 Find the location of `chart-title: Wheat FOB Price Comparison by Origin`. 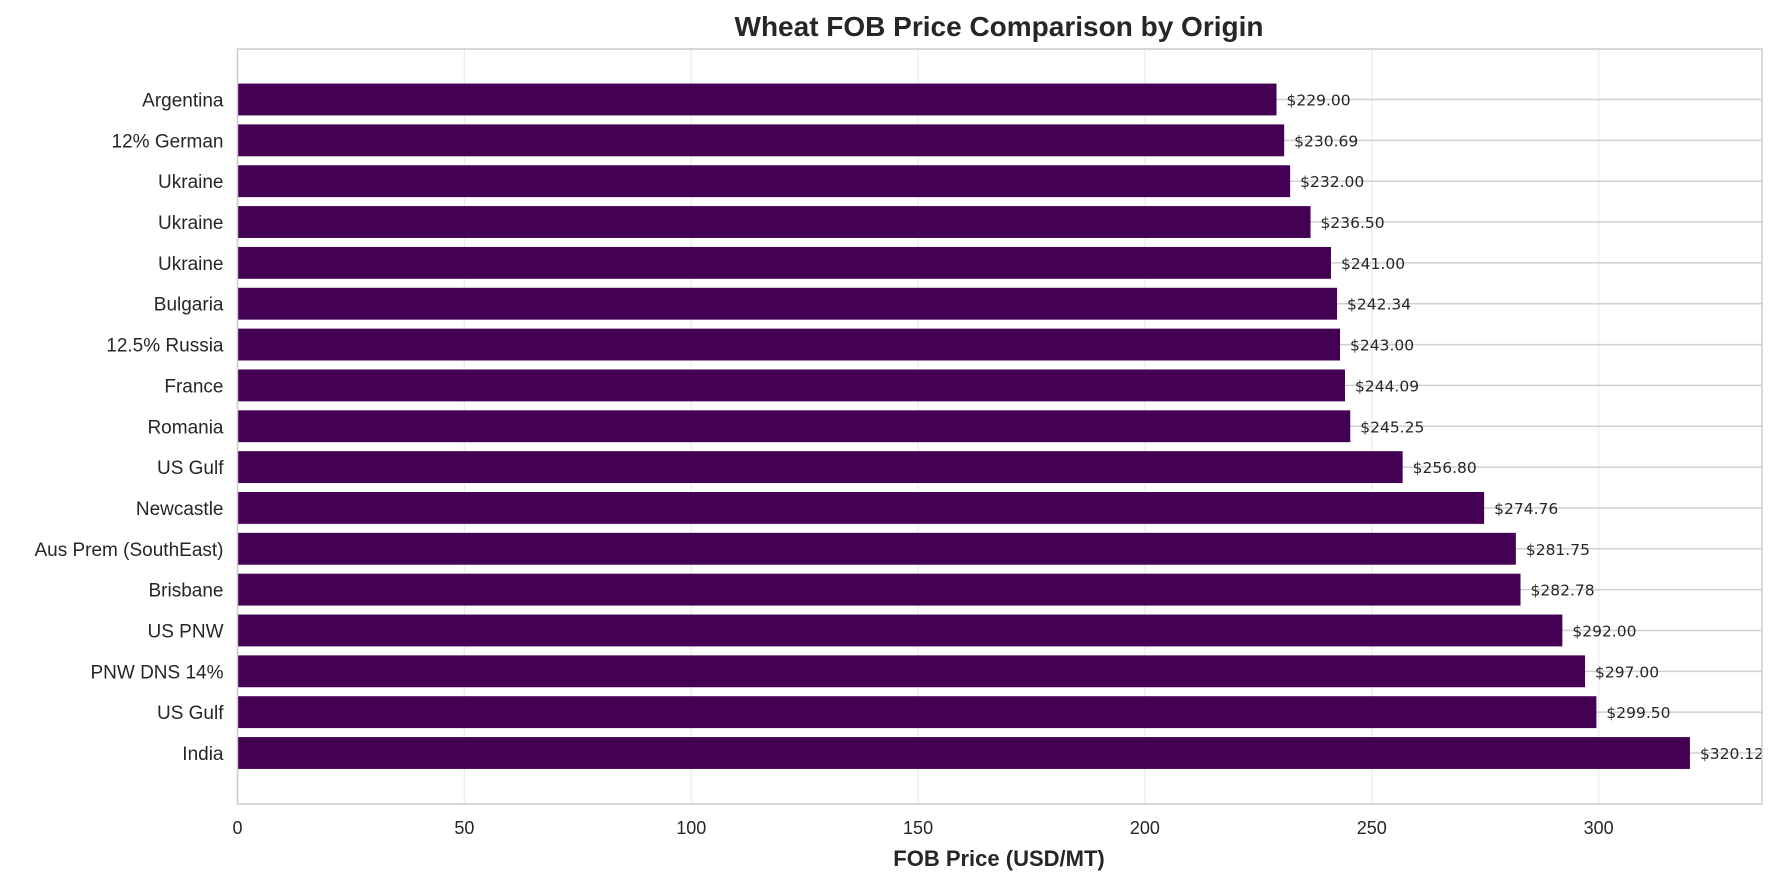

chart-title: Wheat FOB Price Comparison by Origin is located at coordinates (999, 26).